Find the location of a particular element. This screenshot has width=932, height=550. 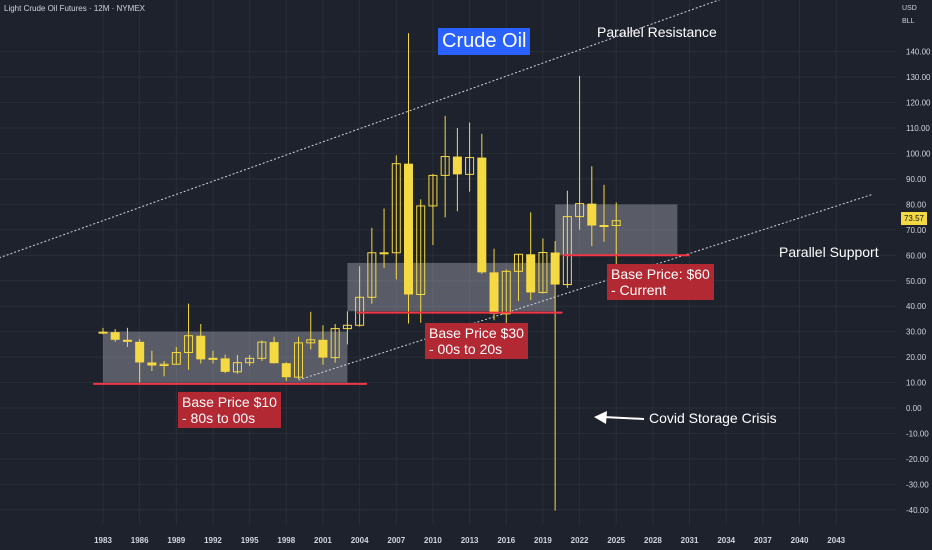

y-tick-label: -20.00 is located at coordinates (917, 459).